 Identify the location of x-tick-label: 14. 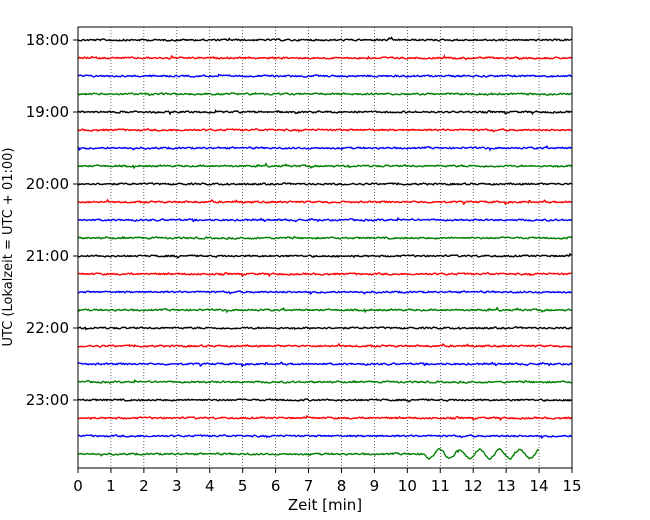
(539, 486).